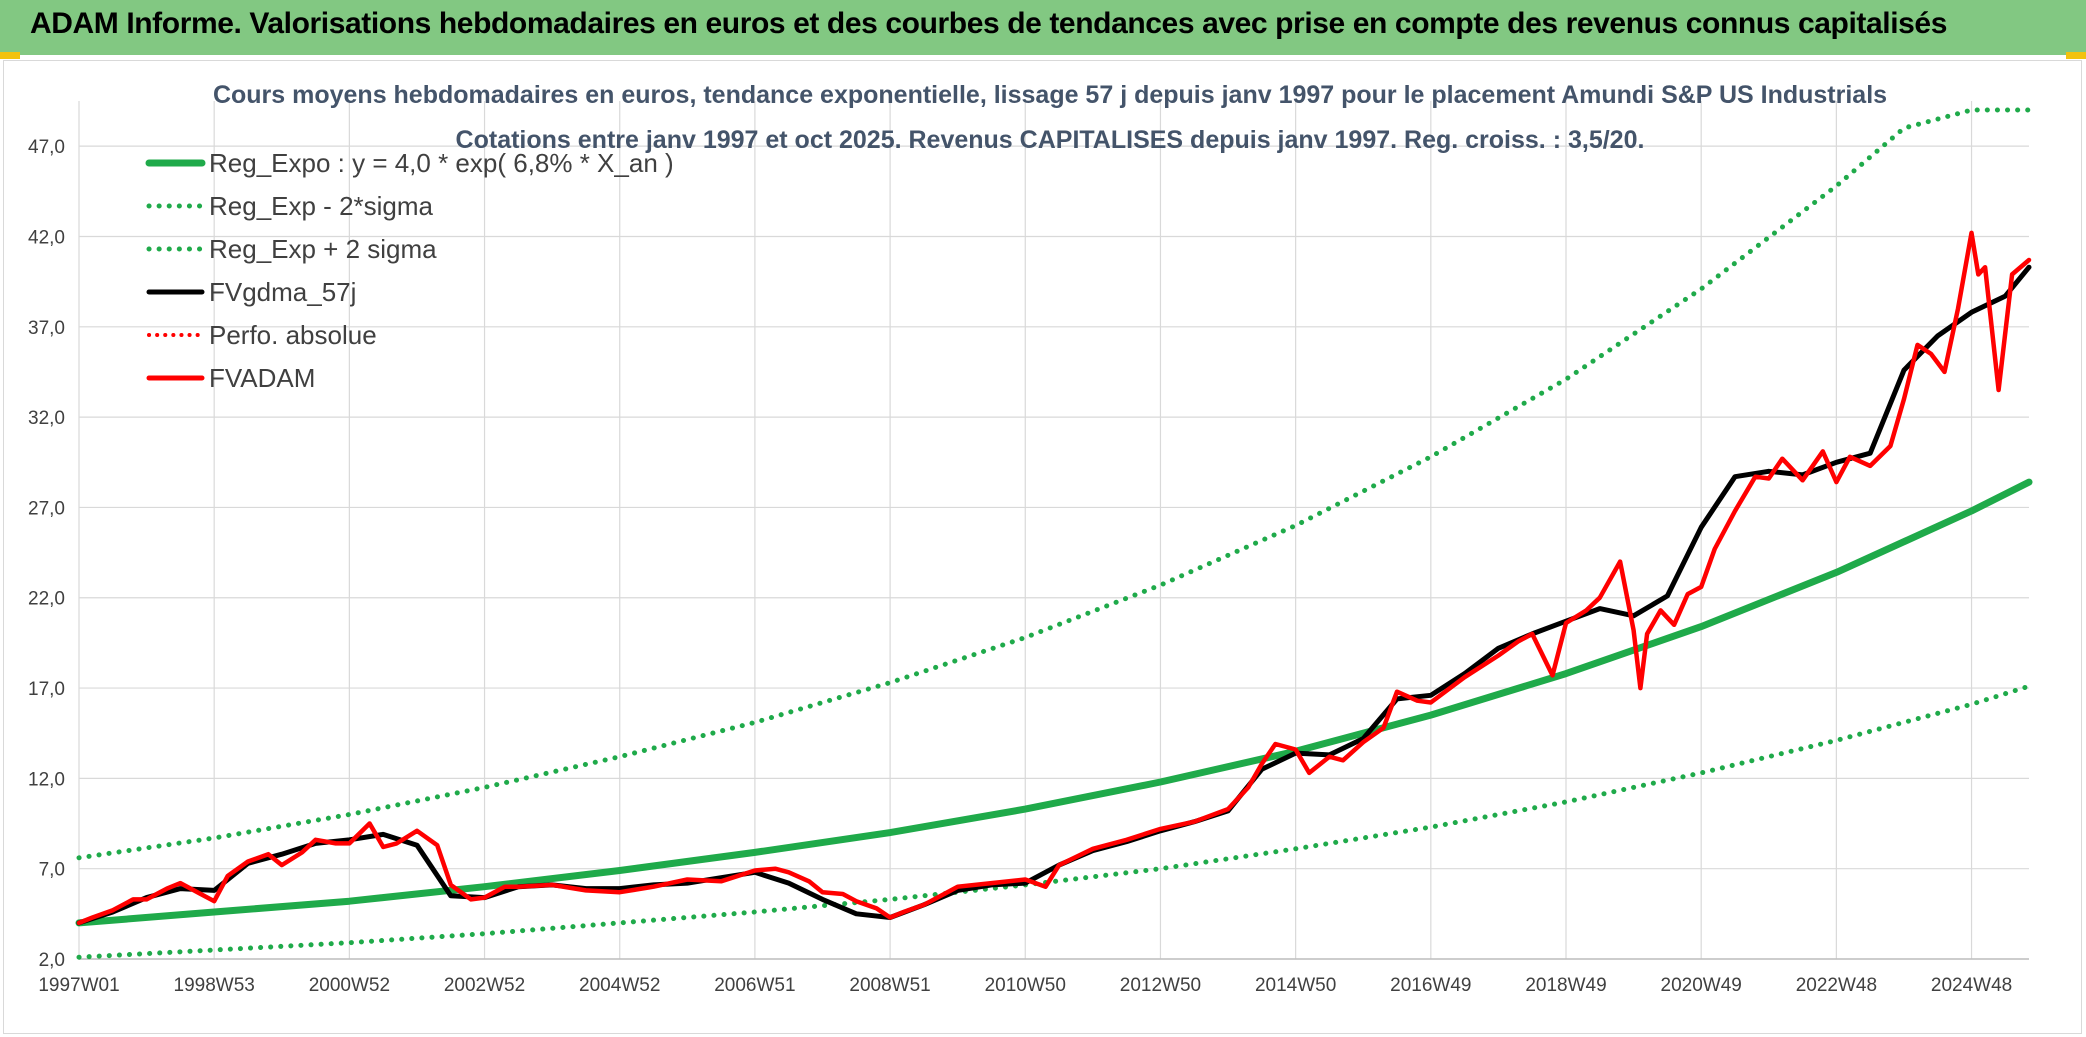 Image resolution: width=2086 pixels, height=1037 pixels. What do you see at coordinates (2076, 55) in the screenshot?
I see `right-corner-accent` at bounding box center [2076, 55].